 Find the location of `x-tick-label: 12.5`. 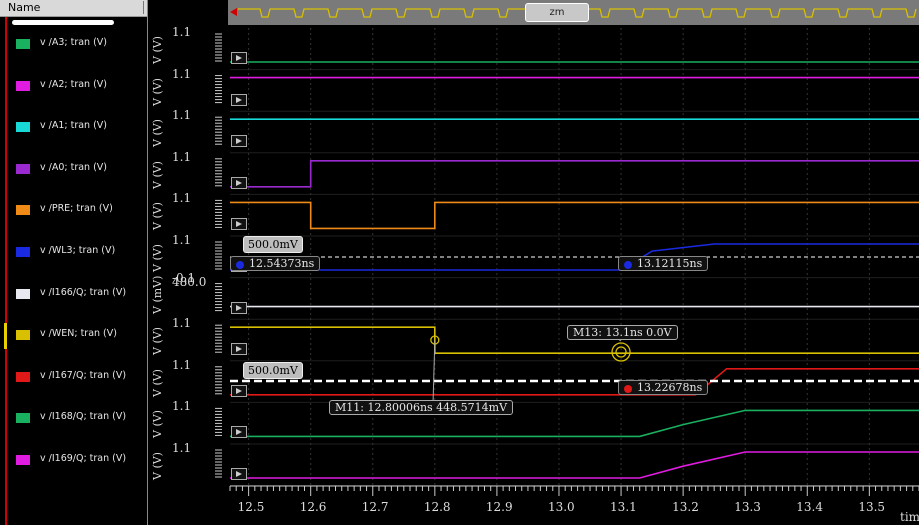

x-tick-label: 12.5 is located at coordinates (251, 507).